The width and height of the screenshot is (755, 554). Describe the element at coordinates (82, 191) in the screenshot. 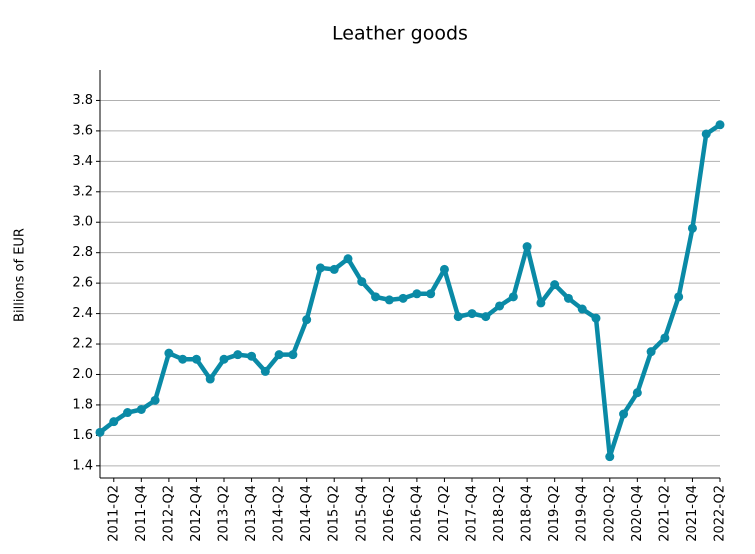

I see `y-tick-label: 3.2` at that location.